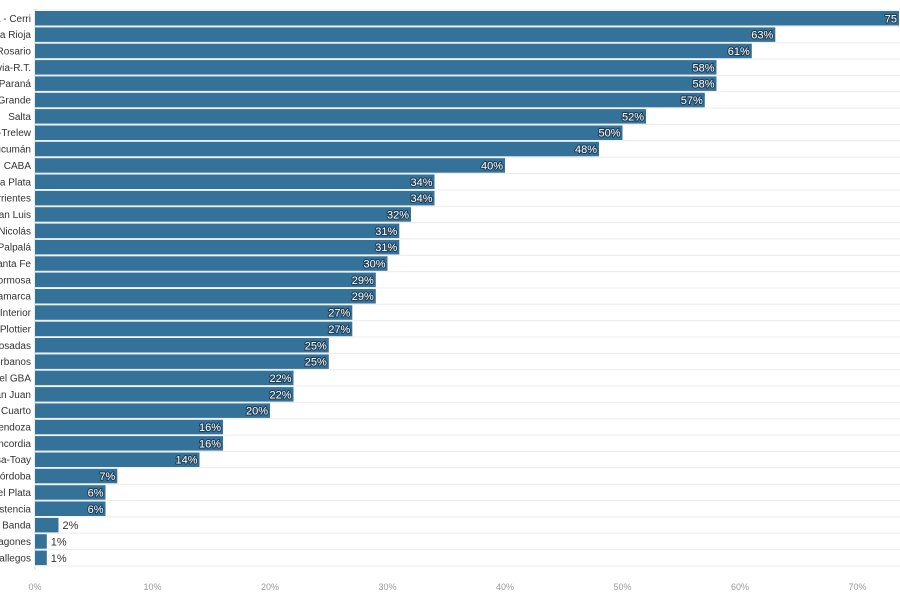 The height and width of the screenshot is (600, 900). I want to click on x-tick-label: 10%, so click(152, 587).